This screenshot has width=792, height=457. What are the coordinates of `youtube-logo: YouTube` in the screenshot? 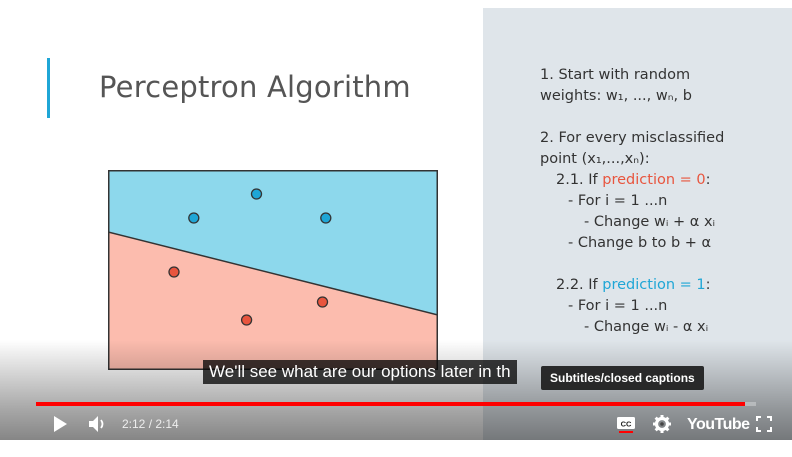 It's located at (718, 424).